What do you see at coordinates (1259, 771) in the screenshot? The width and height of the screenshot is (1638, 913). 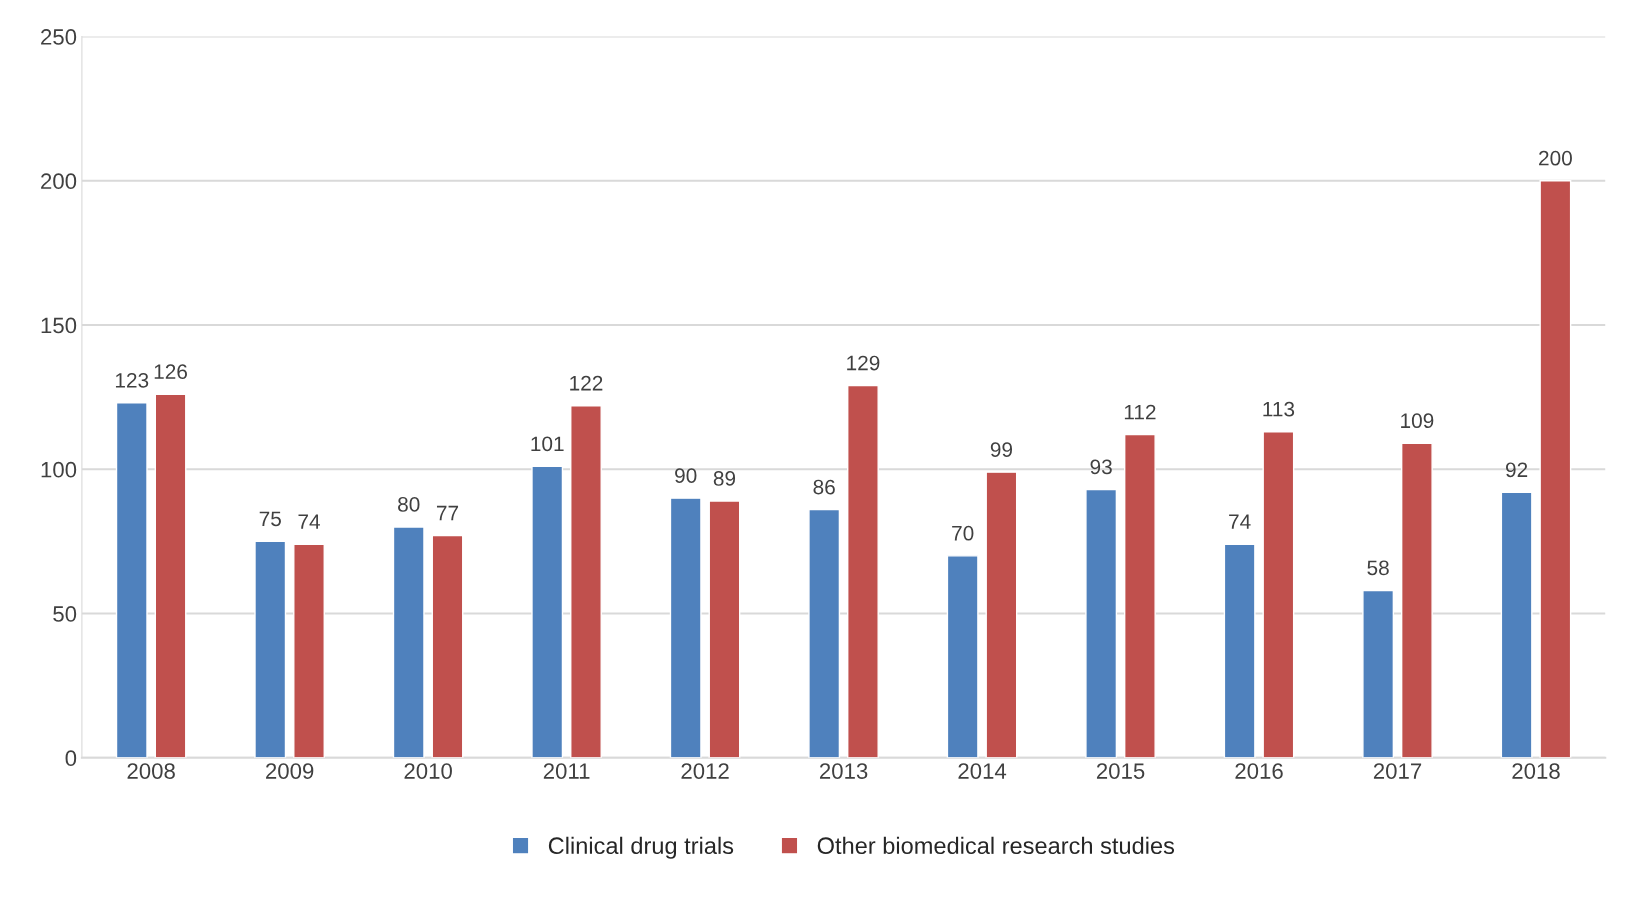 I see `x-tick-label: 2016` at bounding box center [1259, 771].